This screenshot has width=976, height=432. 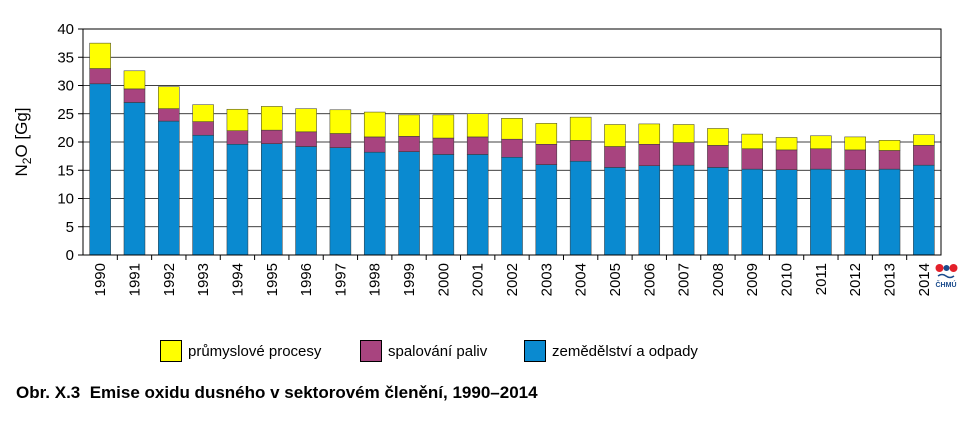 What do you see at coordinates (855, 279) in the screenshot?
I see `x-tick-label: 2012` at bounding box center [855, 279].